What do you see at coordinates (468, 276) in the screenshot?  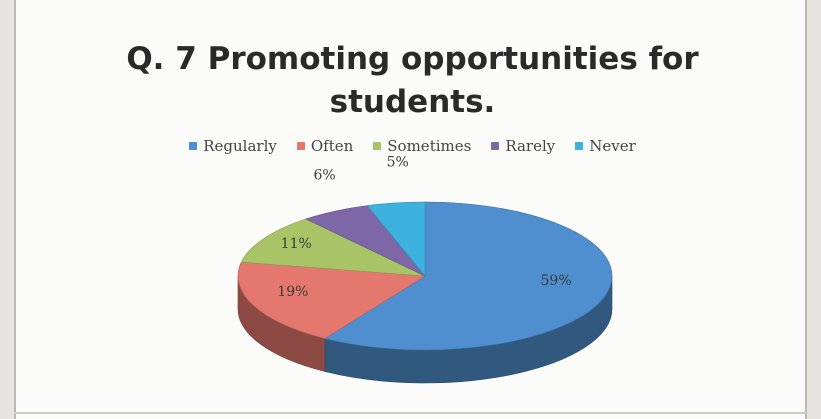 I see `pie-slice-regularly` at bounding box center [468, 276].